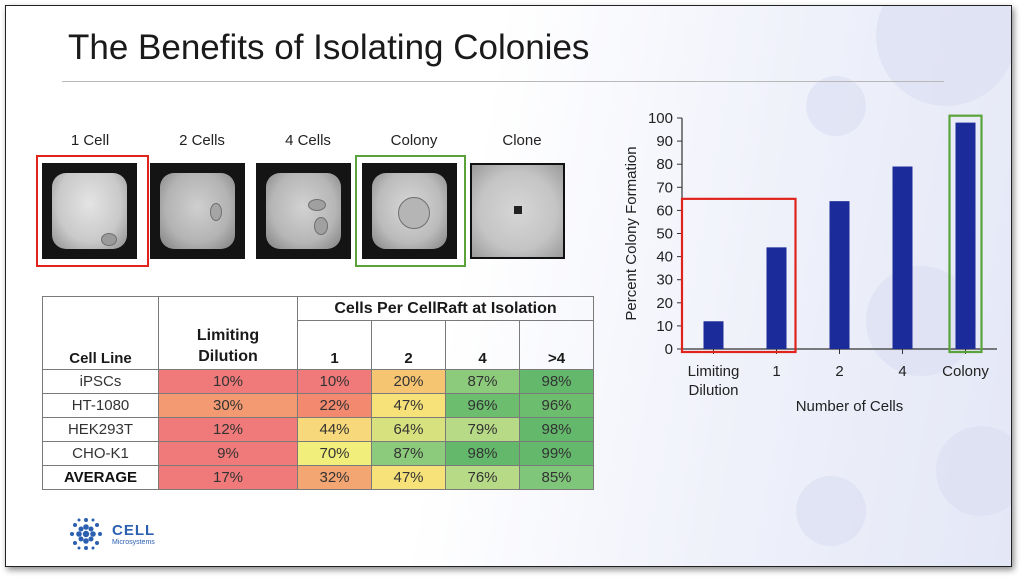 Image resolution: width=1024 pixels, height=579 pixels. Describe the element at coordinates (482, 477) in the screenshot. I see `table-cell: 76%` at that location.